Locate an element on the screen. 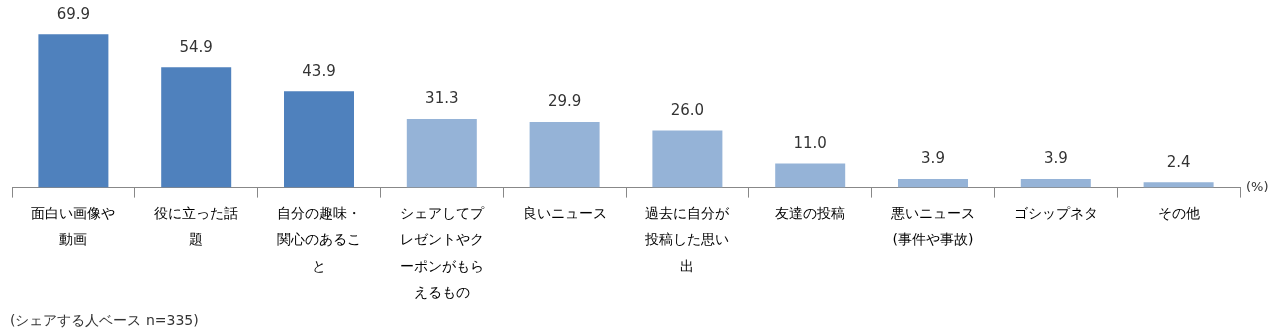 The image size is (1287, 335). x-tick-label: ゴシップネタ is located at coordinates (1055, 212).